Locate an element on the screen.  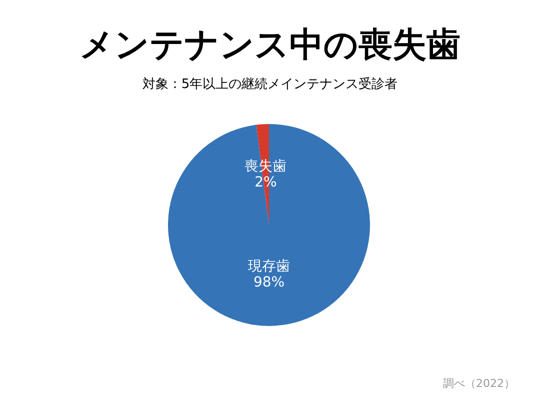
subtitle: 対象：5年以上の継続メインテナンス受診者 is located at coordinates (270, 84).